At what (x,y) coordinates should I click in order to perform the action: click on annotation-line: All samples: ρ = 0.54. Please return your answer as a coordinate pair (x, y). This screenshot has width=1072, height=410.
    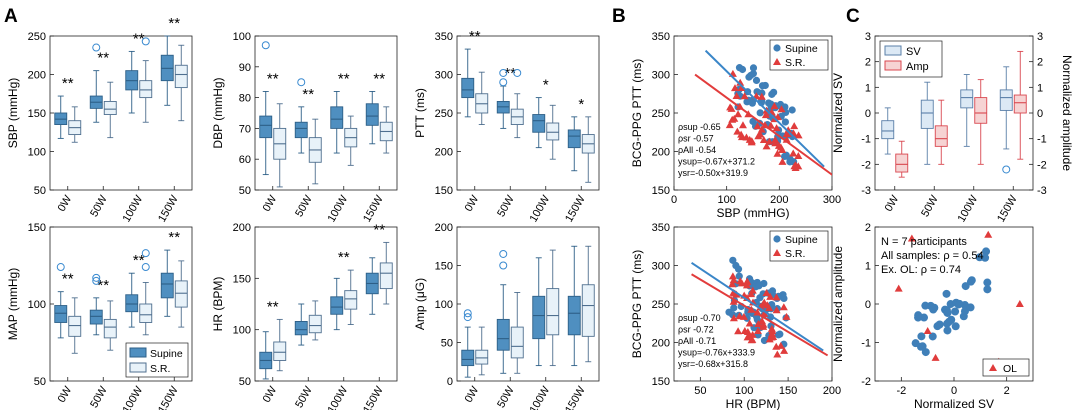
    Looking at the image, I should click on (932, 256).